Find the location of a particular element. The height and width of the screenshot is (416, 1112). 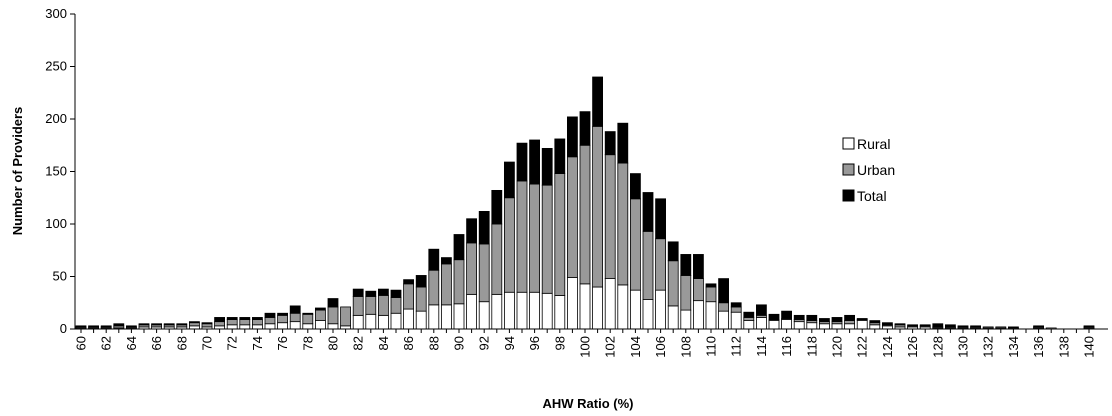

x-tick-label-100: 100 is located at coordinates (585, 347).